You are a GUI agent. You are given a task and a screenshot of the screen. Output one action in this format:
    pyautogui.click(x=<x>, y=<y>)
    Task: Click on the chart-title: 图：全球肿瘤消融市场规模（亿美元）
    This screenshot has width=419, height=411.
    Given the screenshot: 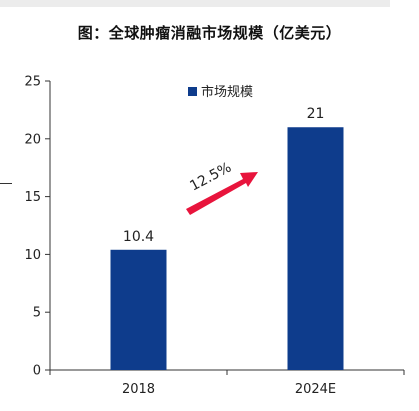 What is the action you would take?
    pyautogui.click(x=209, y=33)
    